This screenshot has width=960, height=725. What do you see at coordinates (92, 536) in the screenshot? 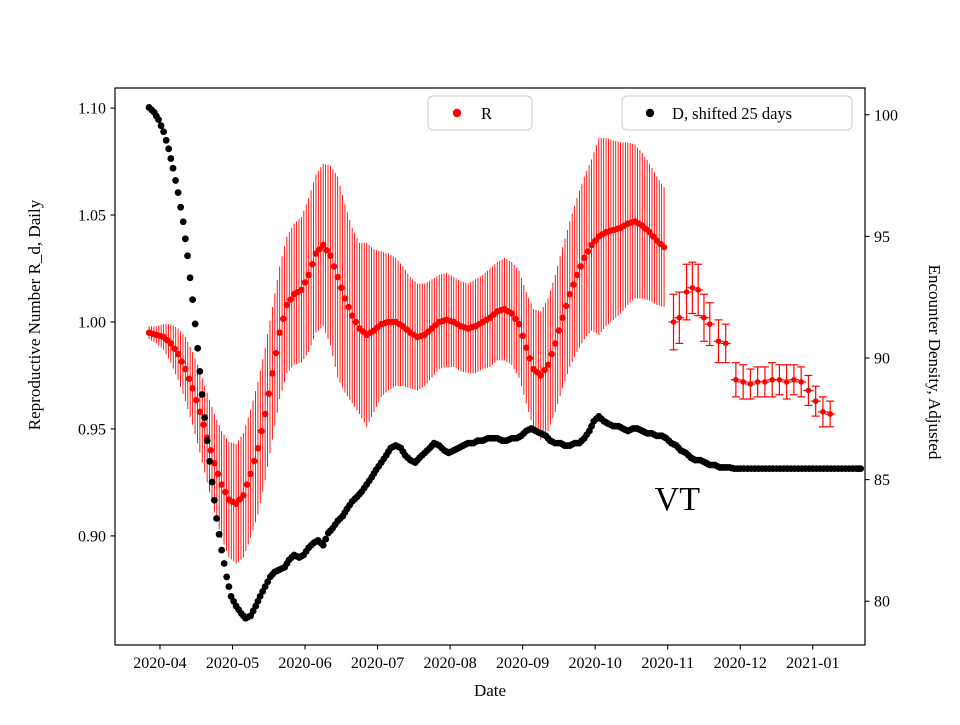
I see `svg-text: 0.90` at bounding box center [92, 536].